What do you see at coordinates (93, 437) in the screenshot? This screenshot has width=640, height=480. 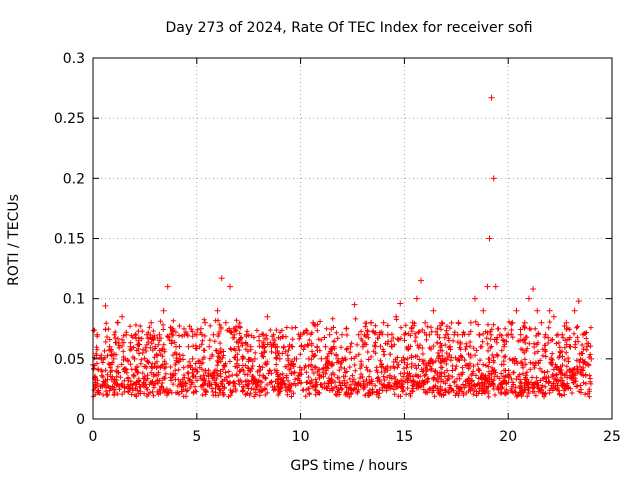 I see `x-tick-label: 0` at bounding box center [93, 437].